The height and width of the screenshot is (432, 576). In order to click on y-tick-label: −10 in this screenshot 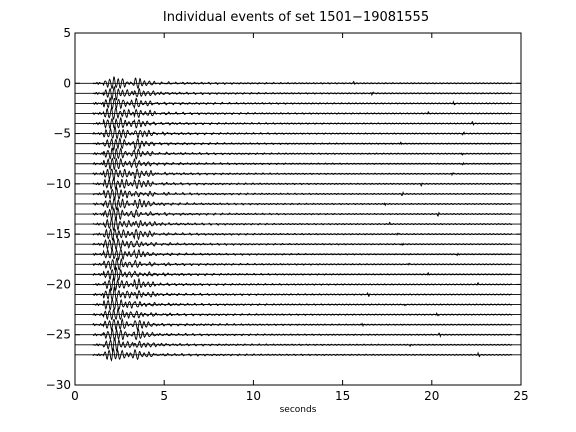, I will do `click(58, 184)`.